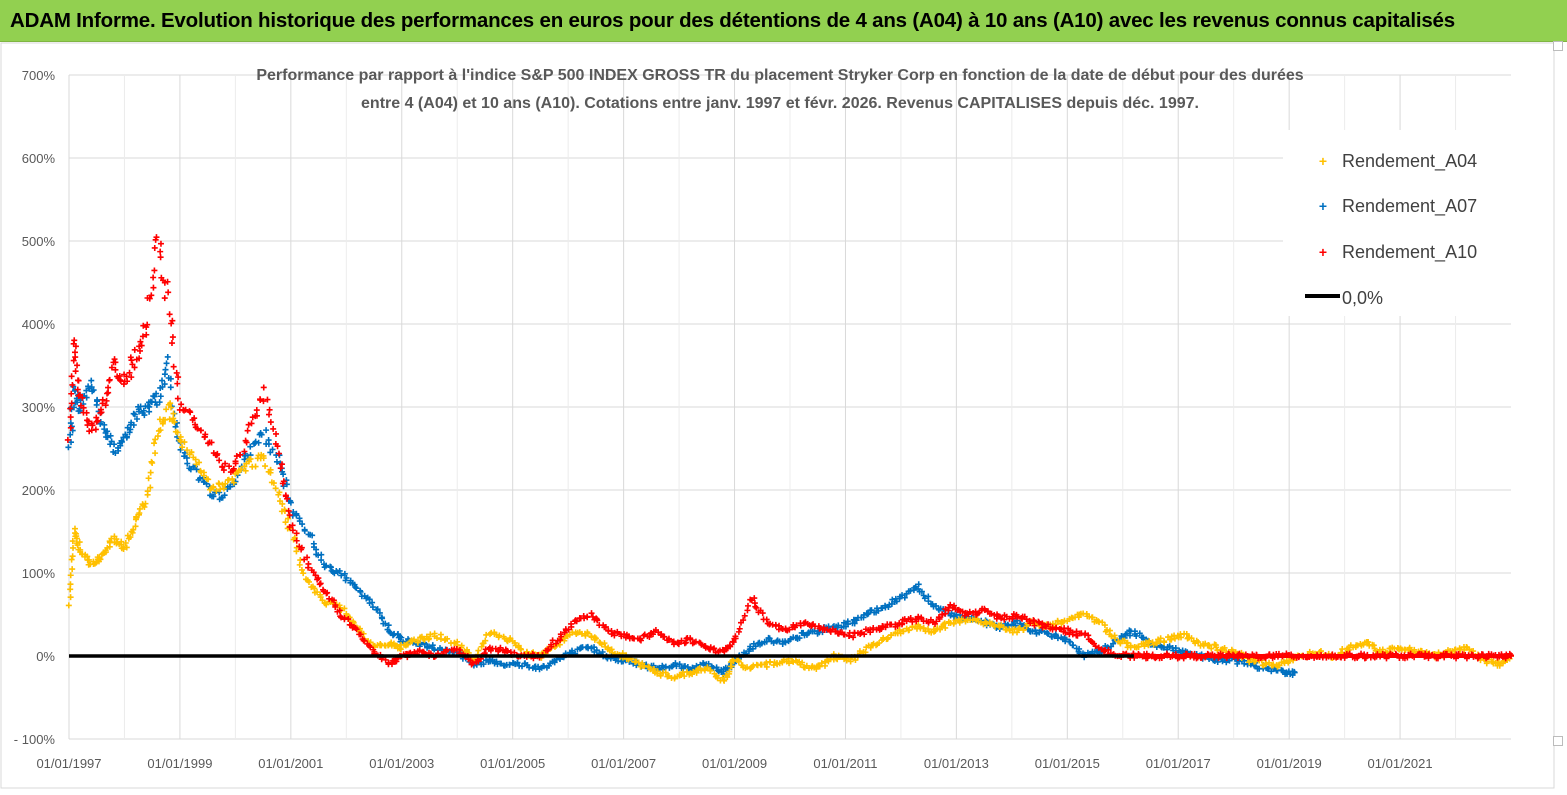  I want to click on x-tick-label: 01/01/2007, so click(623, 763).